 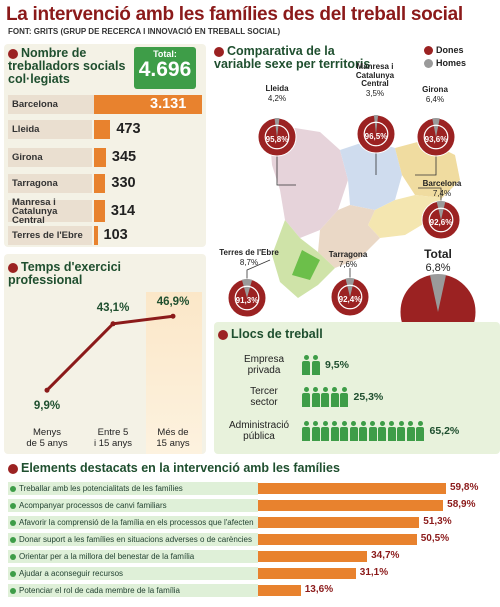 I want to click on pie-homes-label: 6,4%, so click(x=435, y=99).